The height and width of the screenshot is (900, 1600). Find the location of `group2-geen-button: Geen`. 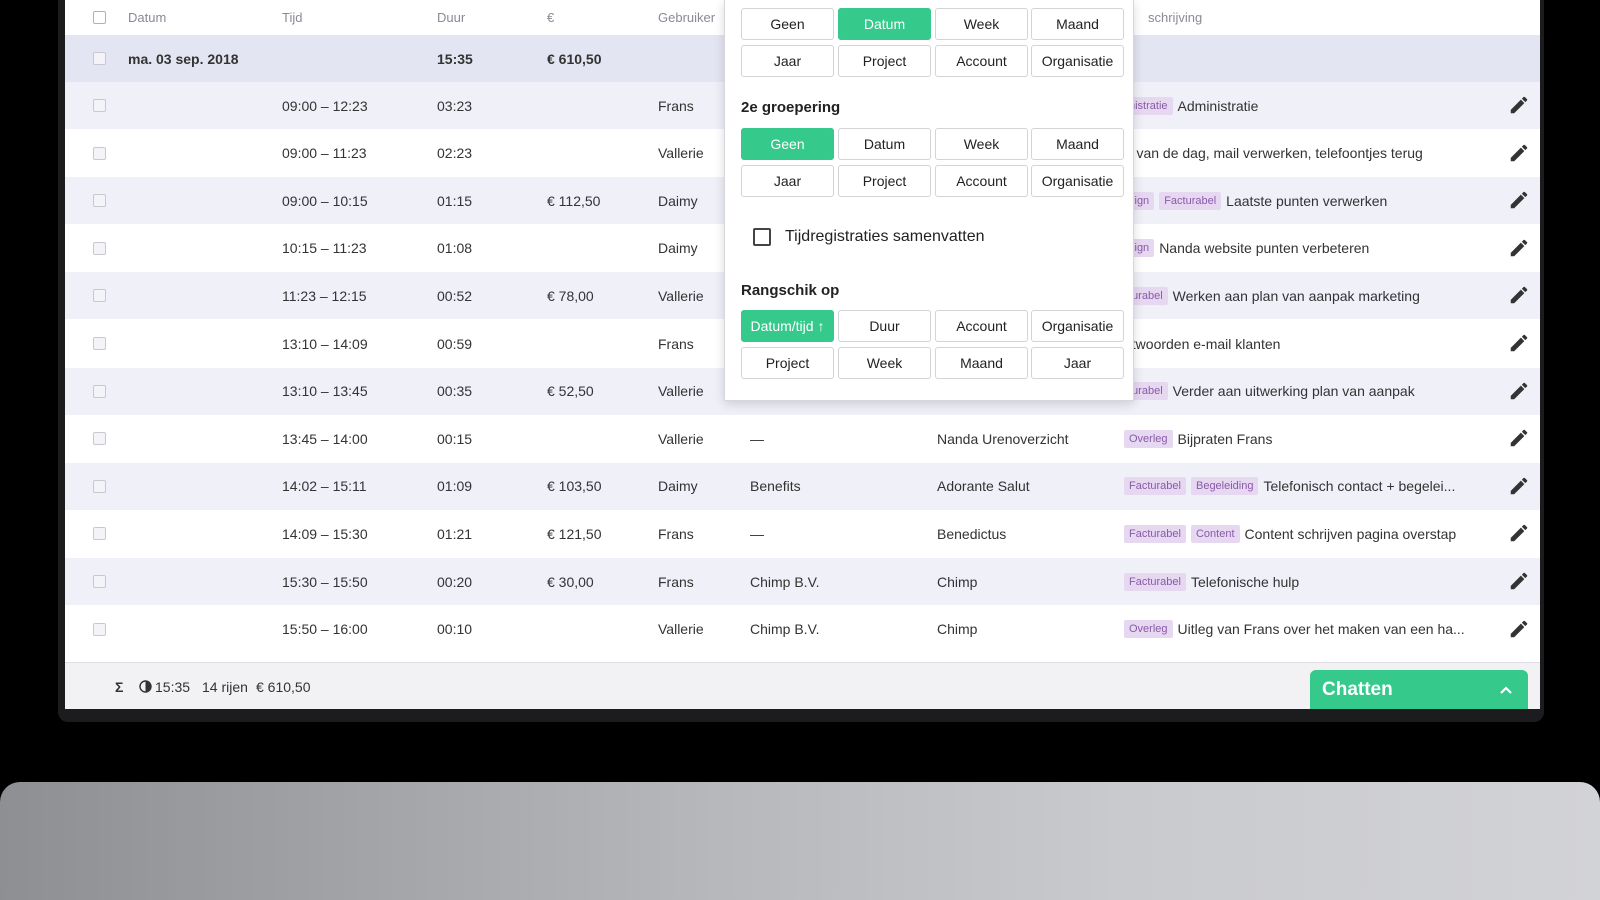

group2-geen-button: Geen is located at coordinates (787, 144).